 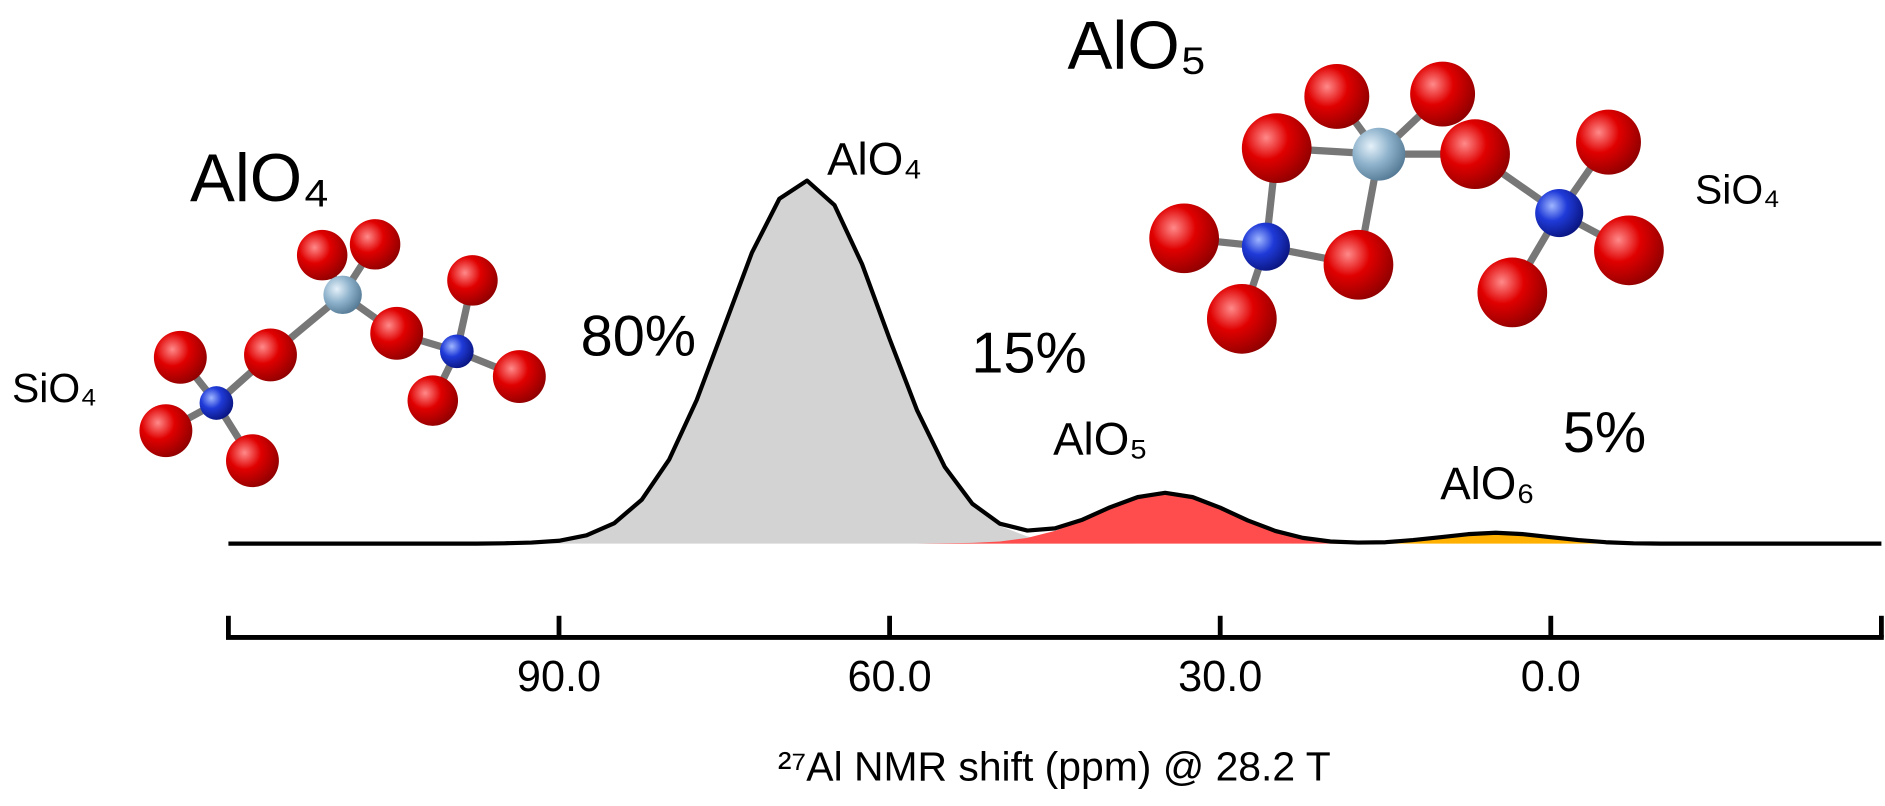 What do you see at coordinates (1055, 518) in the screenshot?
I see `component-area` at bounding box center [1055, 518].